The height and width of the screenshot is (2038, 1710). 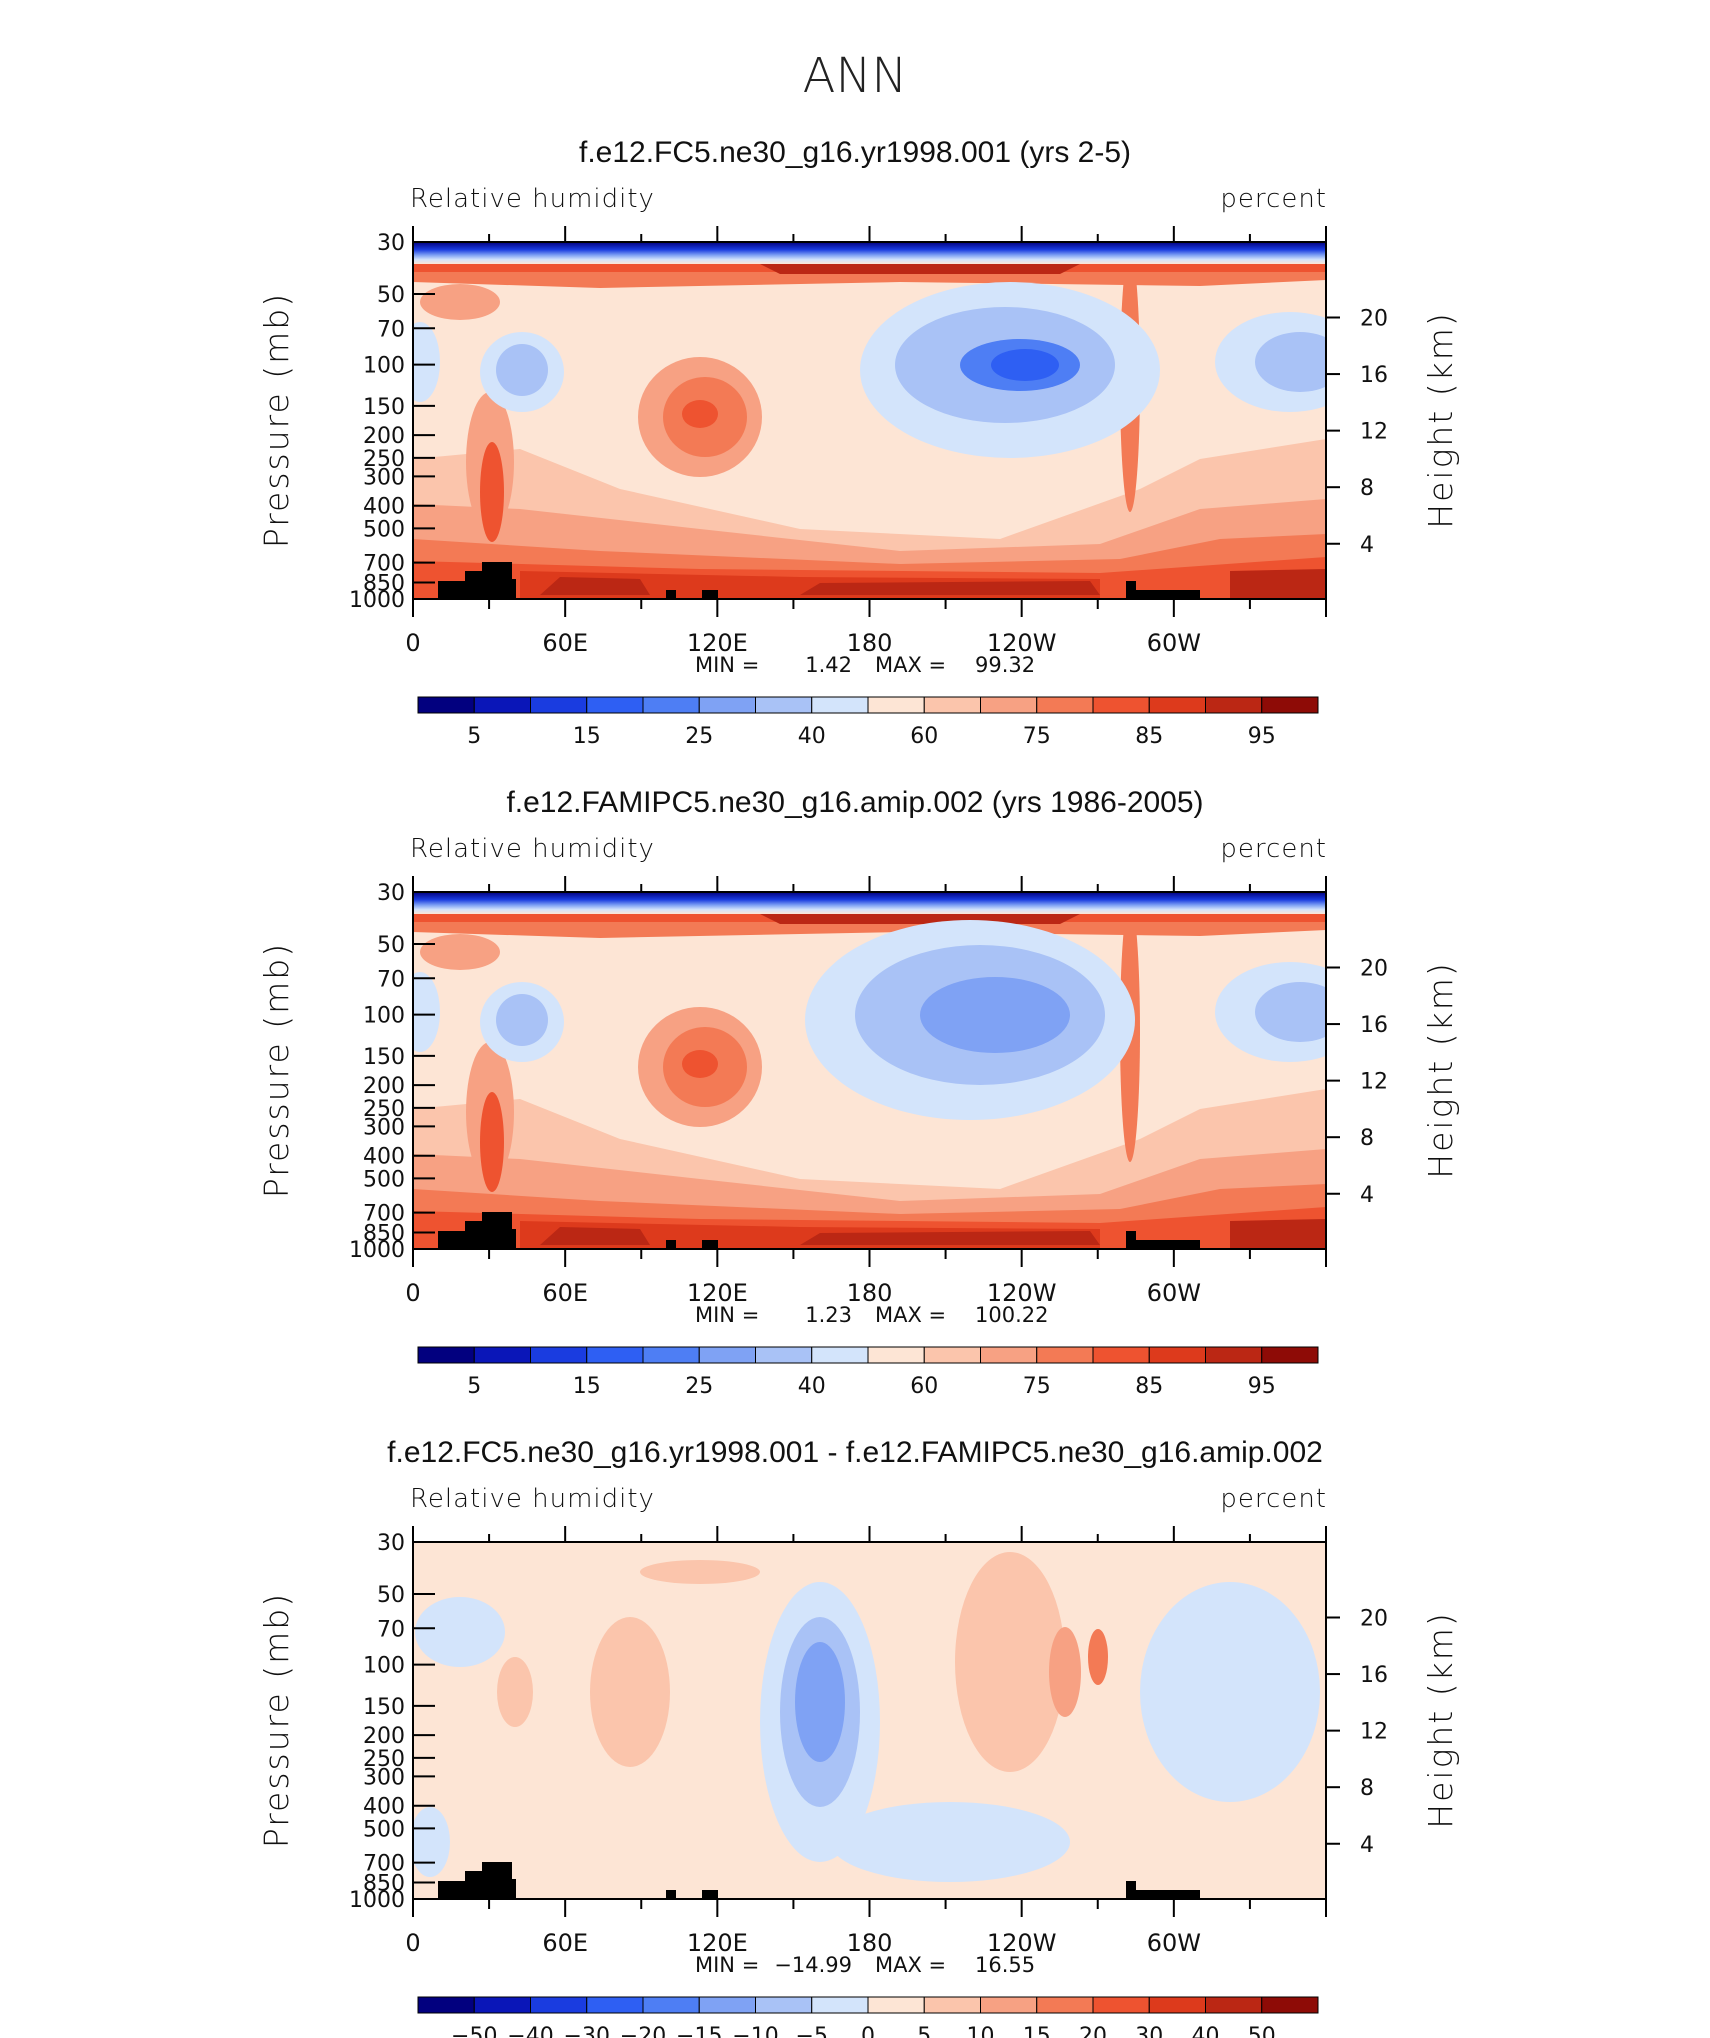 I want to click on colorbar-label: −50, so click(x=474, y=2031).